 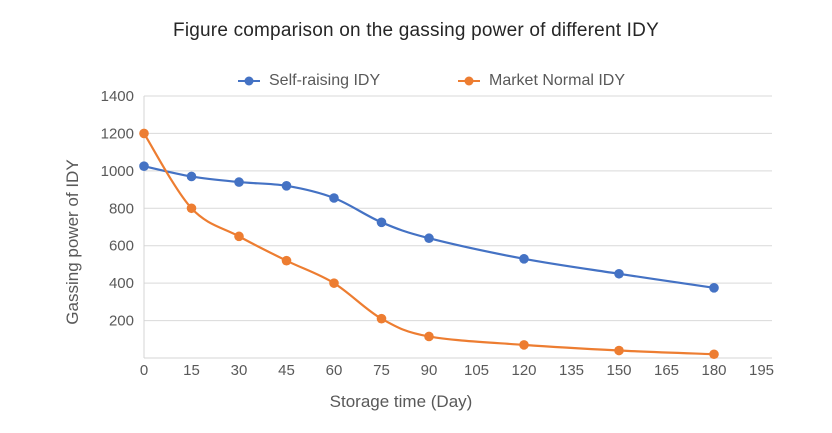 What do you see at coordinates (469, 81) in the screenshot?
I see `legend-marker-market-normal-icon` at bounding box center [469, 81].